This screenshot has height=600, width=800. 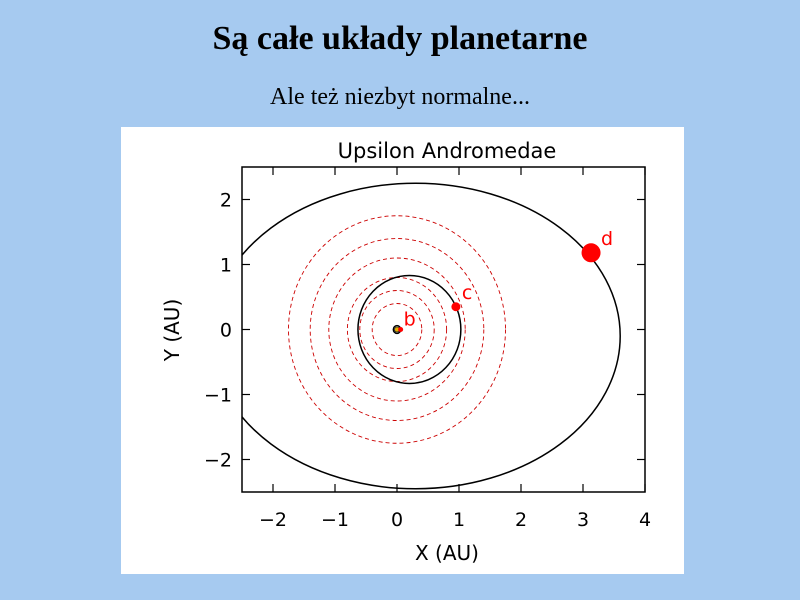 I want to click on planet-c-label: c, so click(x=467, y=293).